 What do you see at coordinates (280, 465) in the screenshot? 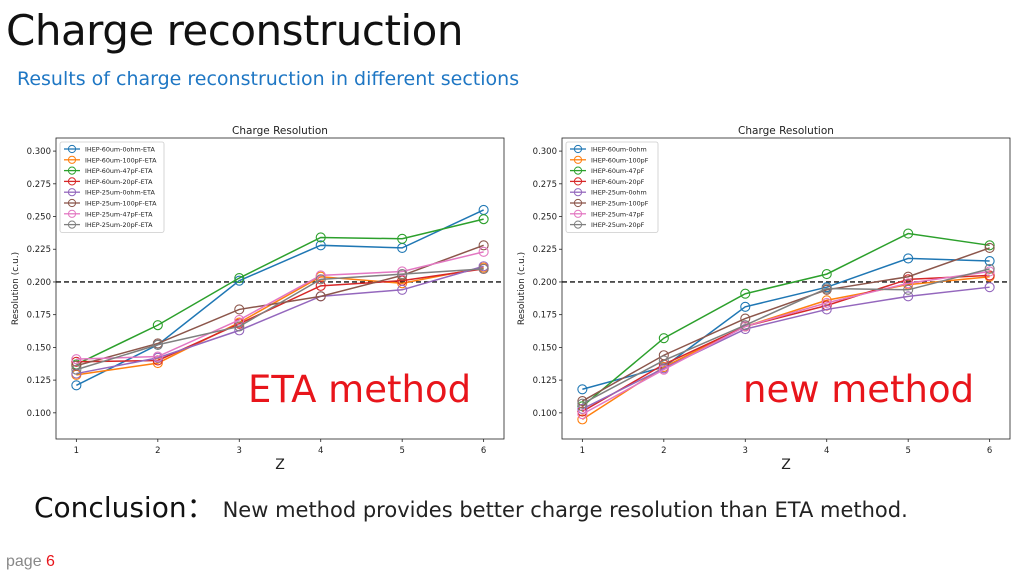
I see `chart0-xlabel: Z` at bounding box center [280, 465].